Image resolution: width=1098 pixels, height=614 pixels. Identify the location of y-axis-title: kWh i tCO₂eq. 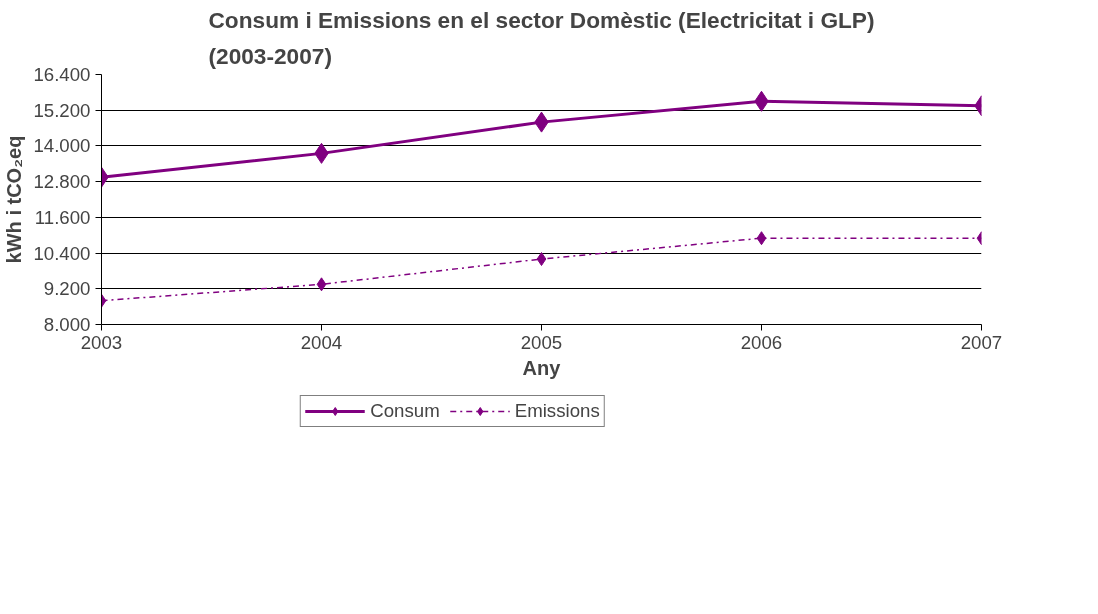
(14, 199).